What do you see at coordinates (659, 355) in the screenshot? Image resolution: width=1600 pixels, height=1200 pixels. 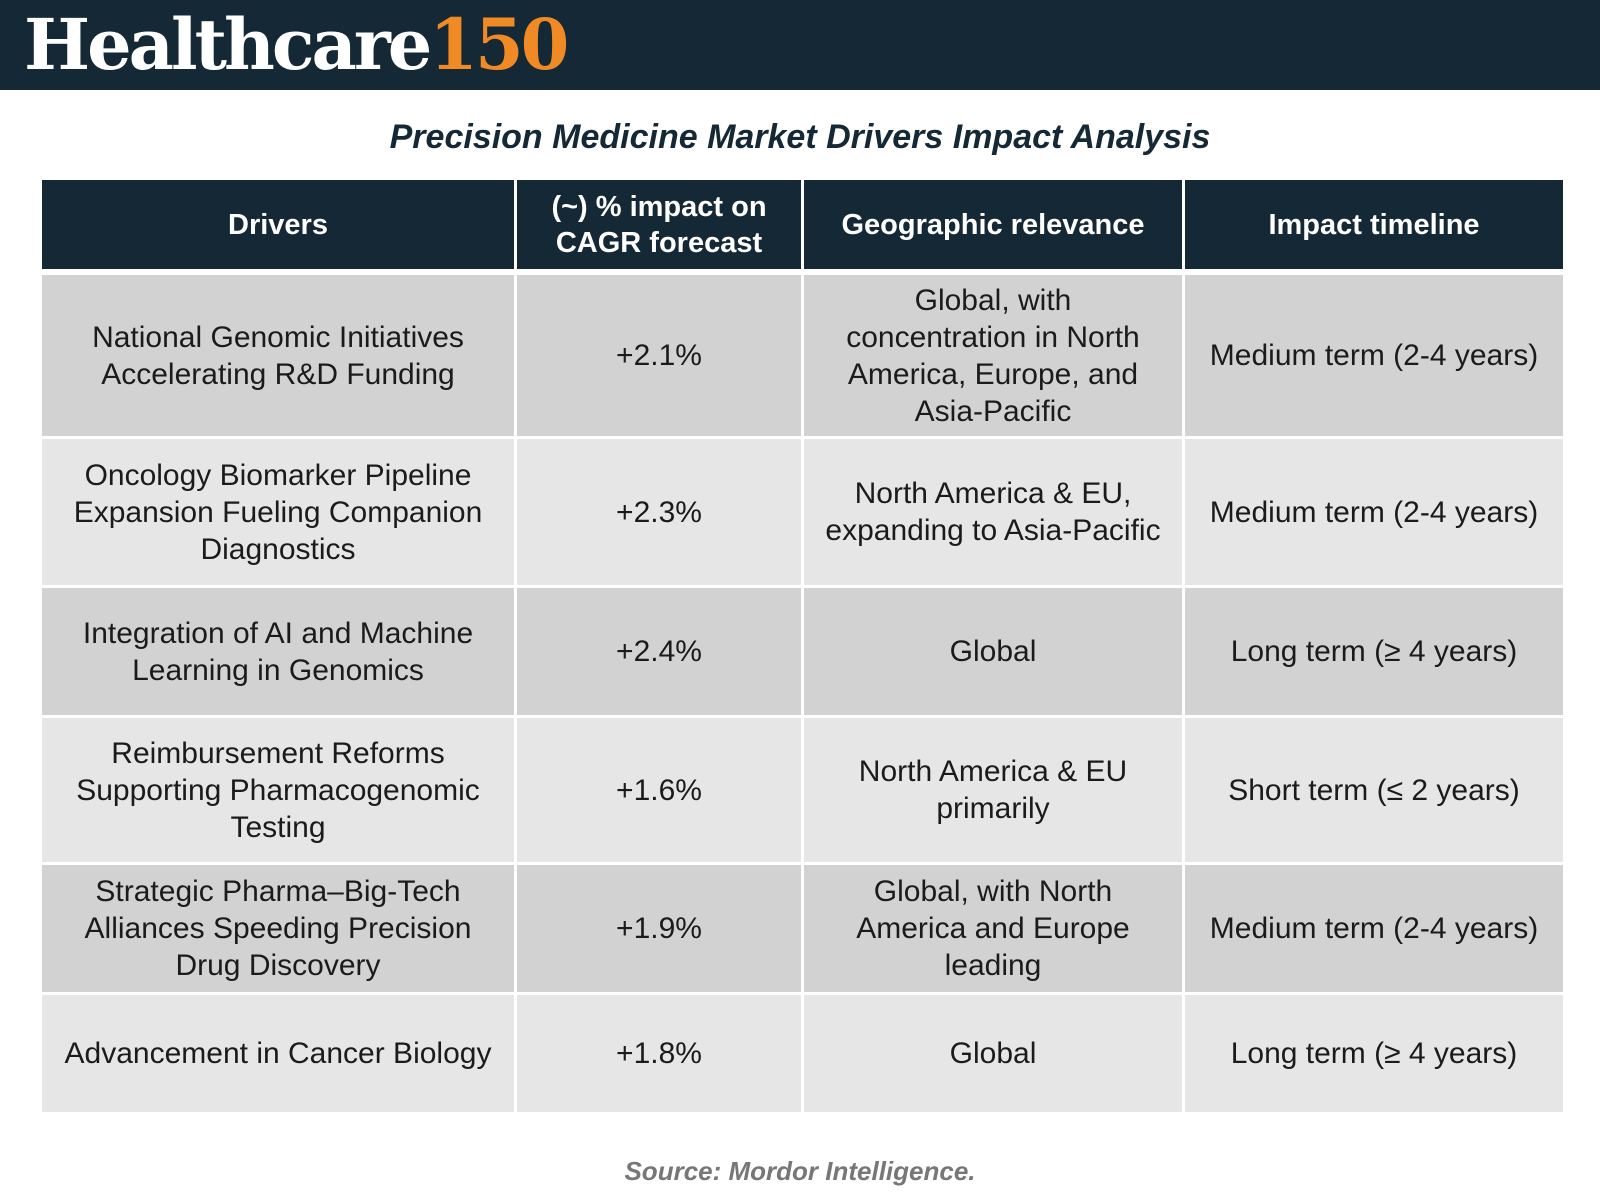 I see `impact-cell: +2.1%` at bounding box center [659, 355].